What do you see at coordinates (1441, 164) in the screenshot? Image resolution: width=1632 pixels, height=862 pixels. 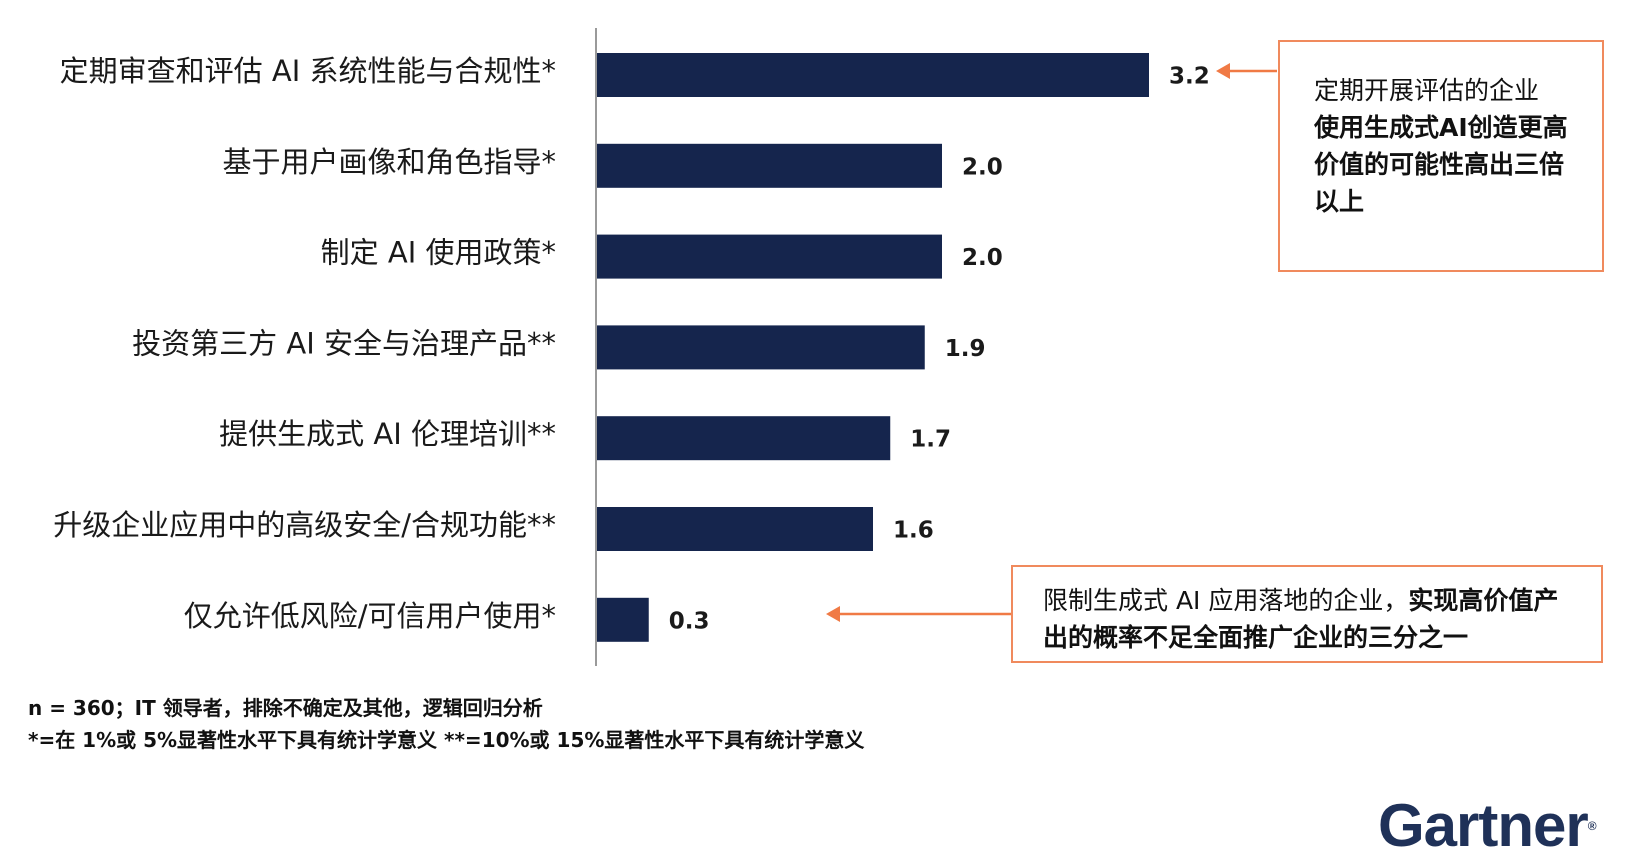 I see `callout-top-bold: 使用生成式AI创造更高价值的可能性高出三倍以上` at bounding box center [1441, 164].